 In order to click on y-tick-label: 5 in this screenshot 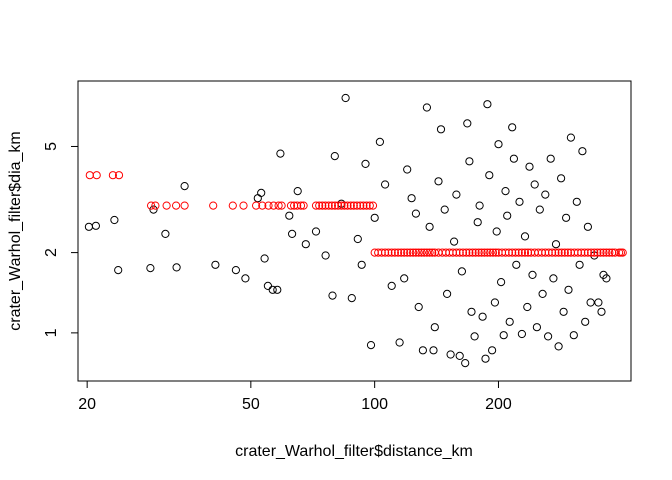, I will do `click(51, 146)`.